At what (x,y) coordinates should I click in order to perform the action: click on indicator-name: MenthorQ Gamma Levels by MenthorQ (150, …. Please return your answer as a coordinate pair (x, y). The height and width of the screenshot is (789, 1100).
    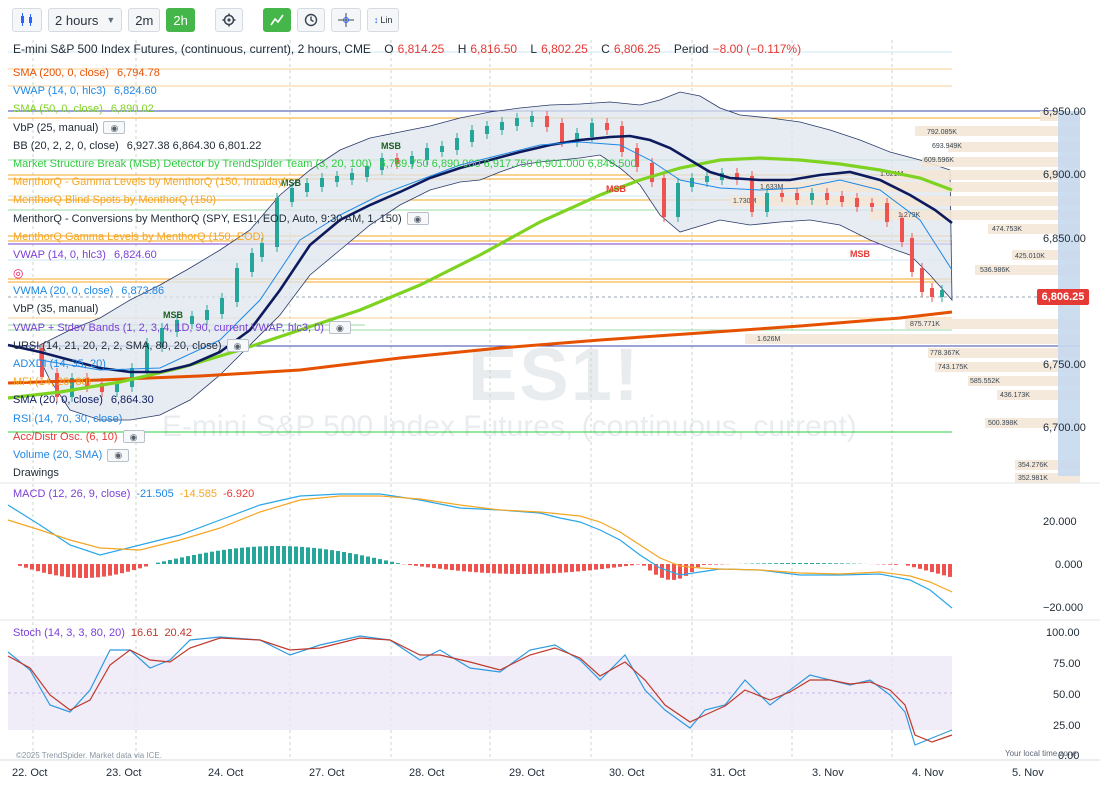
    Looking at the image, I should click on (139, 236).